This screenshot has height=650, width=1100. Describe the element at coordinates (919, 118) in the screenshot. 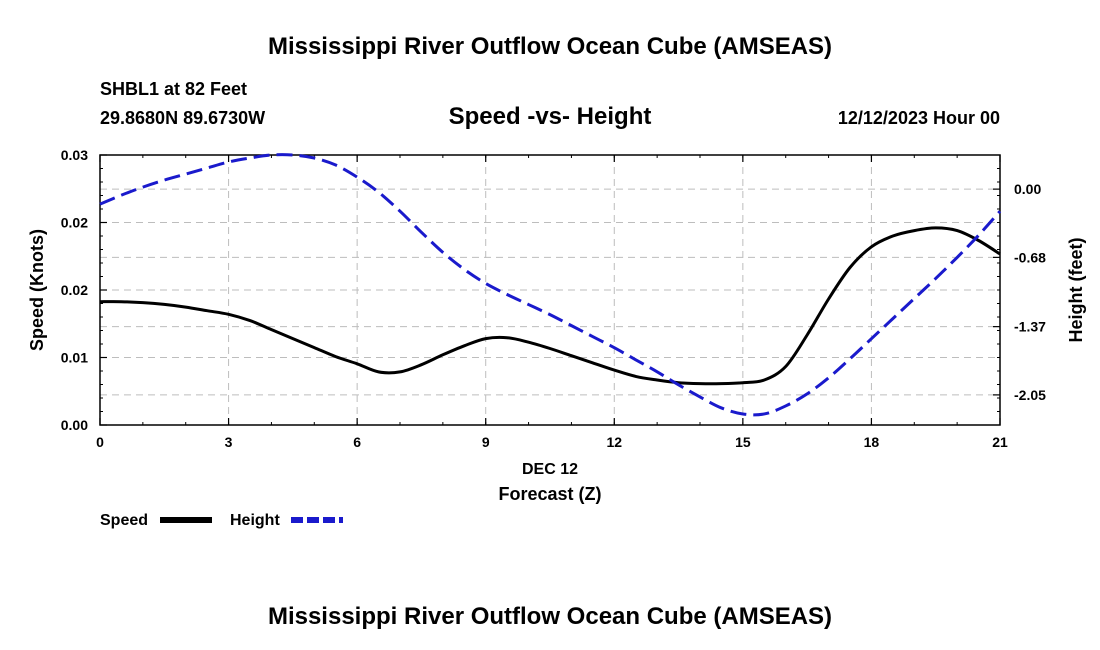

I see `datetime-label: 12/12/2023 Hour 00` at that location.